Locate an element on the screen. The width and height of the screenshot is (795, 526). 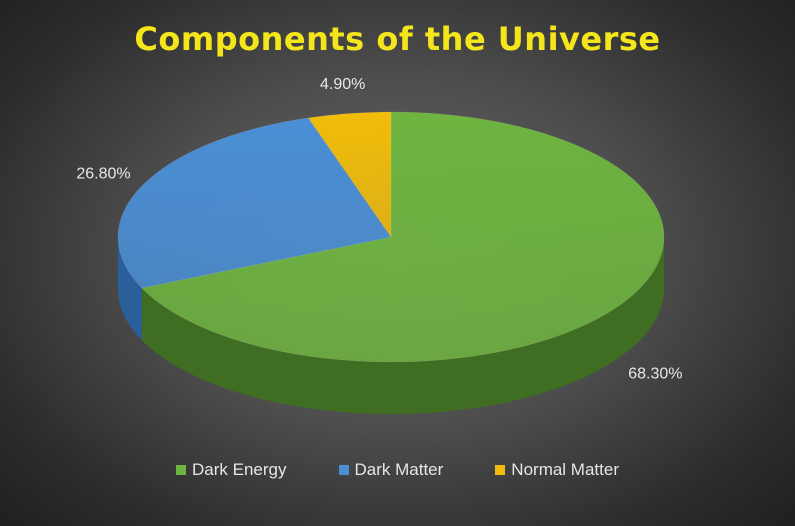
data-label-normal-matter: 4.90% is located at coordinates (342, 84).